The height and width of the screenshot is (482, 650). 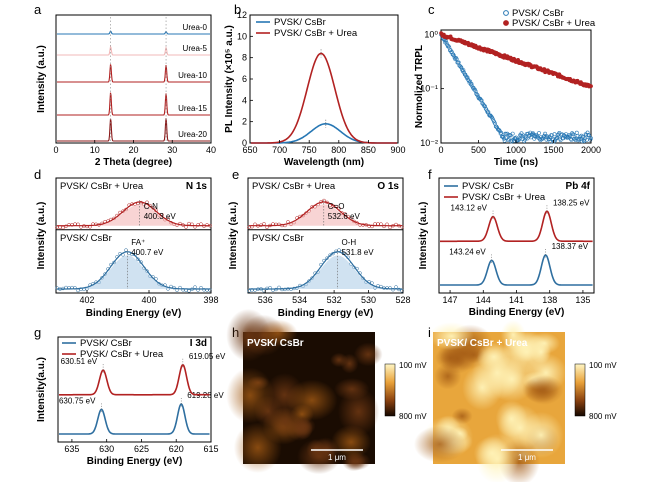 I want to click on panel-d-sample-label: PVSK/ CsBr, so click(x=86, y=238).